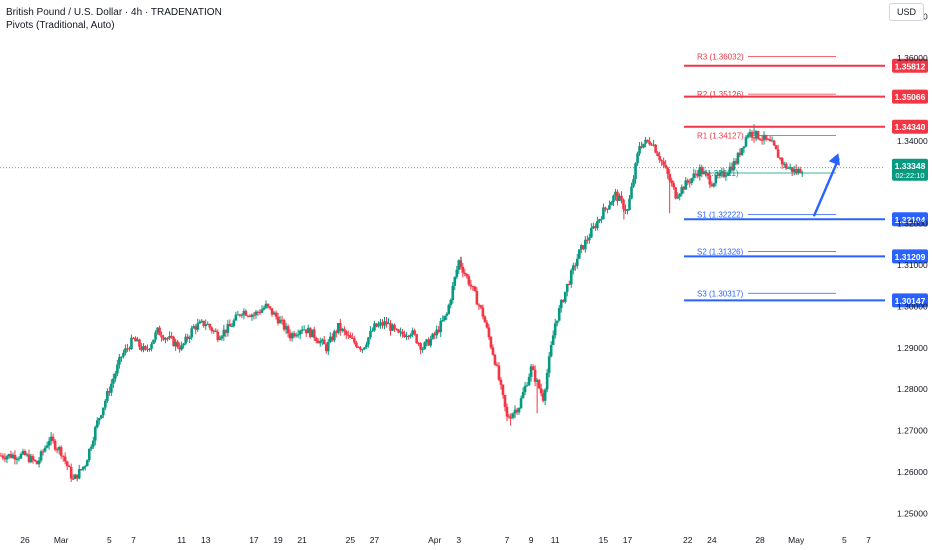 This screenshot has width=932, height=550. What do you see at coordinates (720, 136) in the screenshot?
I see `pivot-label: R1 (1.34127)` at bounding box center [720, 136].